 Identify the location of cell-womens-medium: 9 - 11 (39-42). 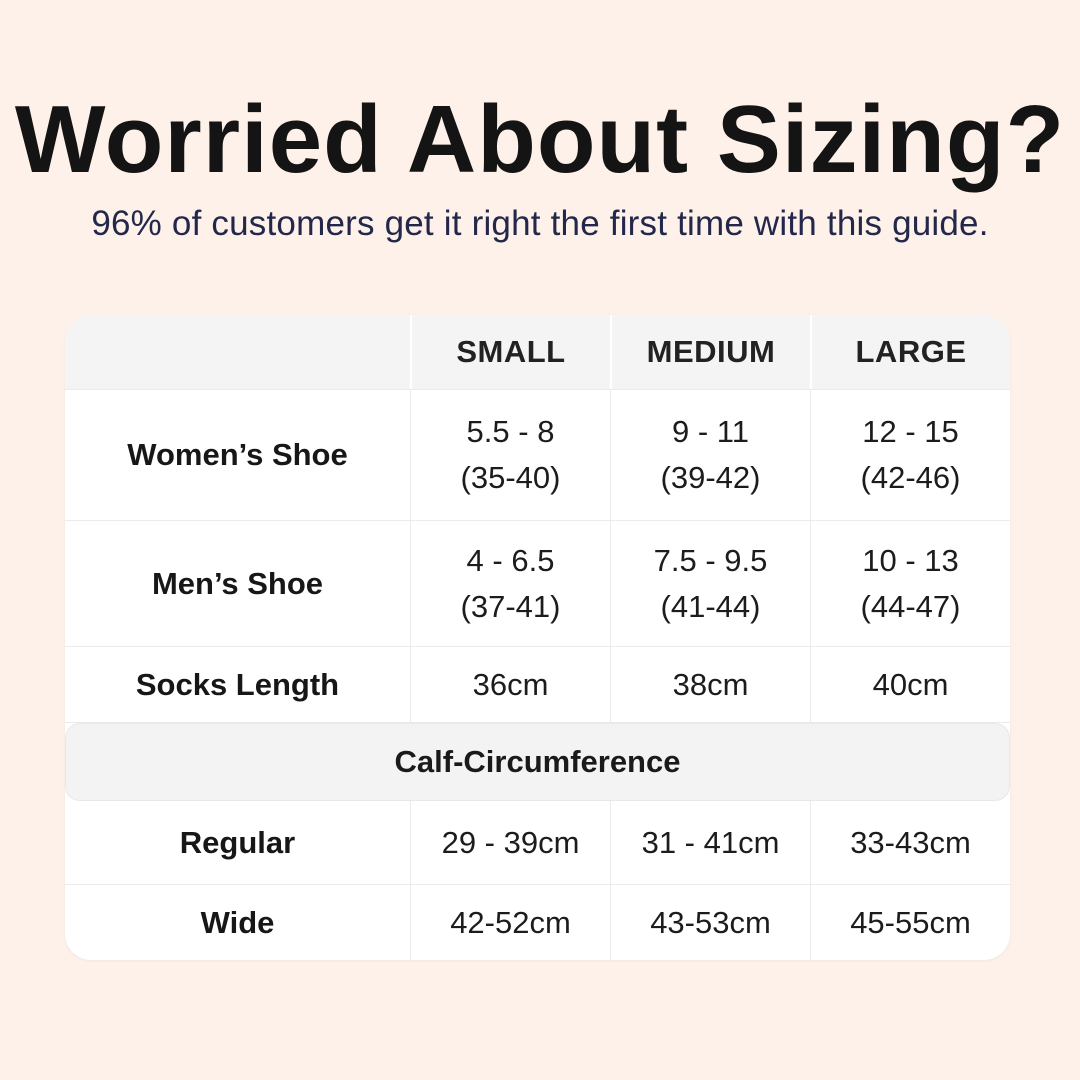
(710, 455).